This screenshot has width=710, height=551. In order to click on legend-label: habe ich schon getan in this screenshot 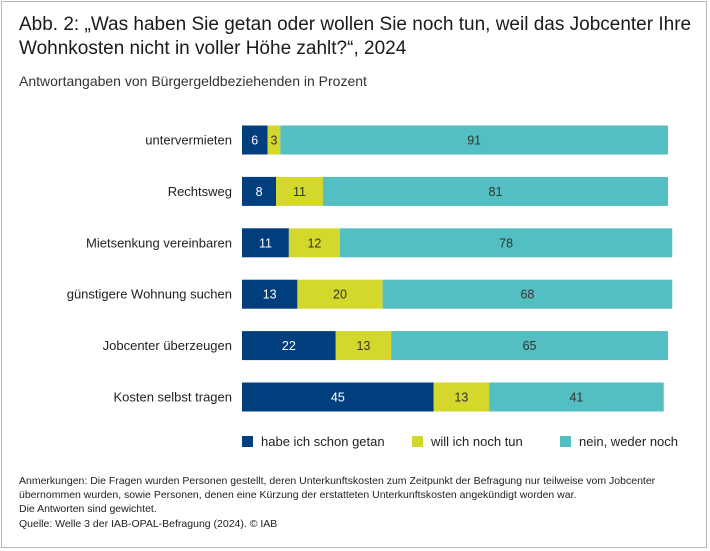, I will do `click(323, 441)`.